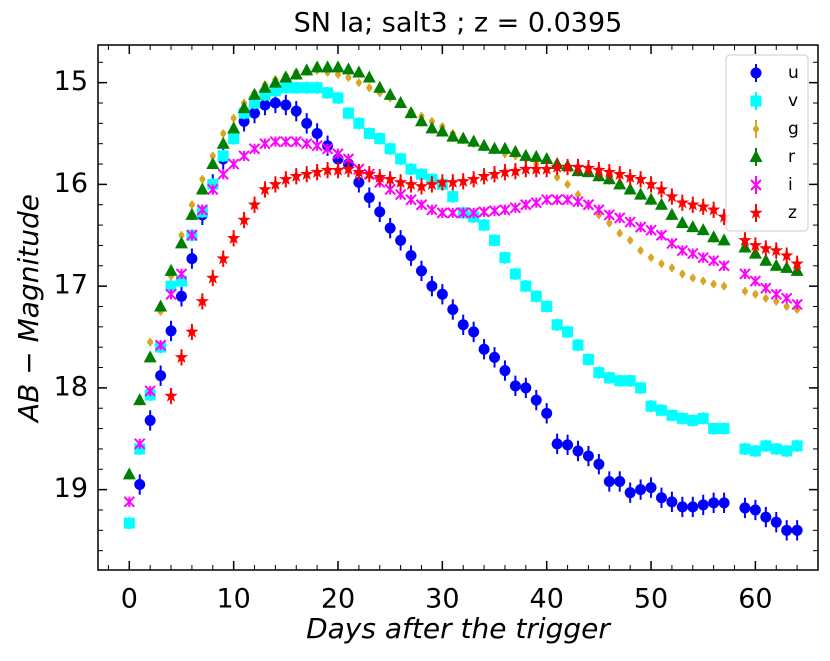 Image resolution: width=830 pixels, height=661 pixels. Describe the element at coordinates (71, 488) in the screenshot. I see `y-tick-label: 19` at that location.